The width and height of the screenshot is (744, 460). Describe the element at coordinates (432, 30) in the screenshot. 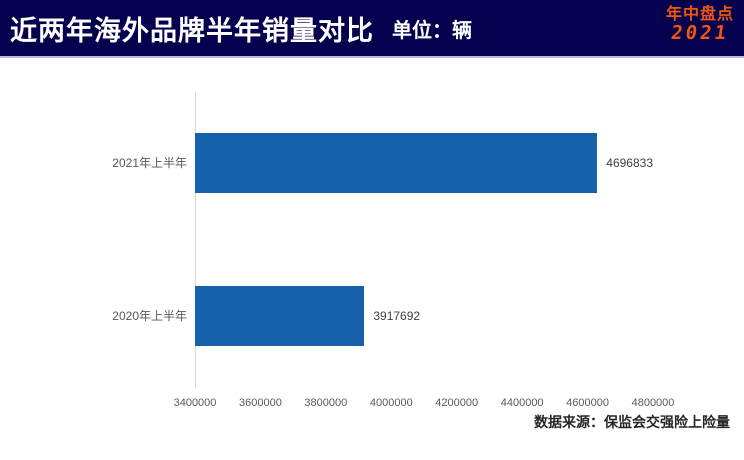

I see `unit-label: 单位：辆` at that location.